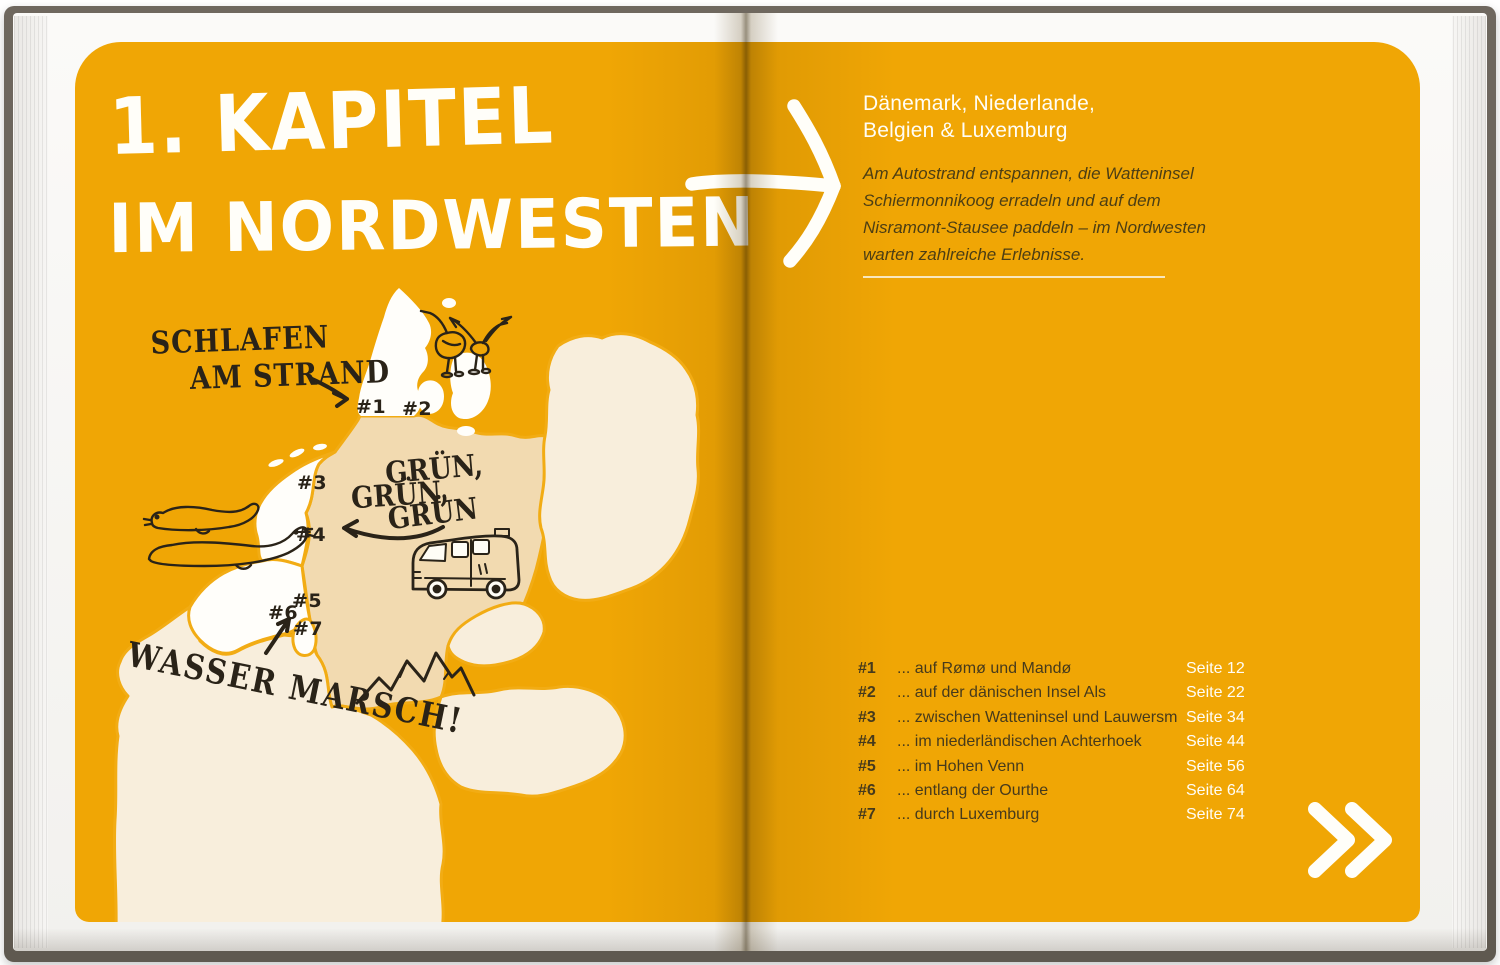 Image resolution: width=1500 pixels, height=965 pixels. Describe the element at coordinates (1215, 717) in the screenshot. I see `toc-page: Seite 34` at that location.